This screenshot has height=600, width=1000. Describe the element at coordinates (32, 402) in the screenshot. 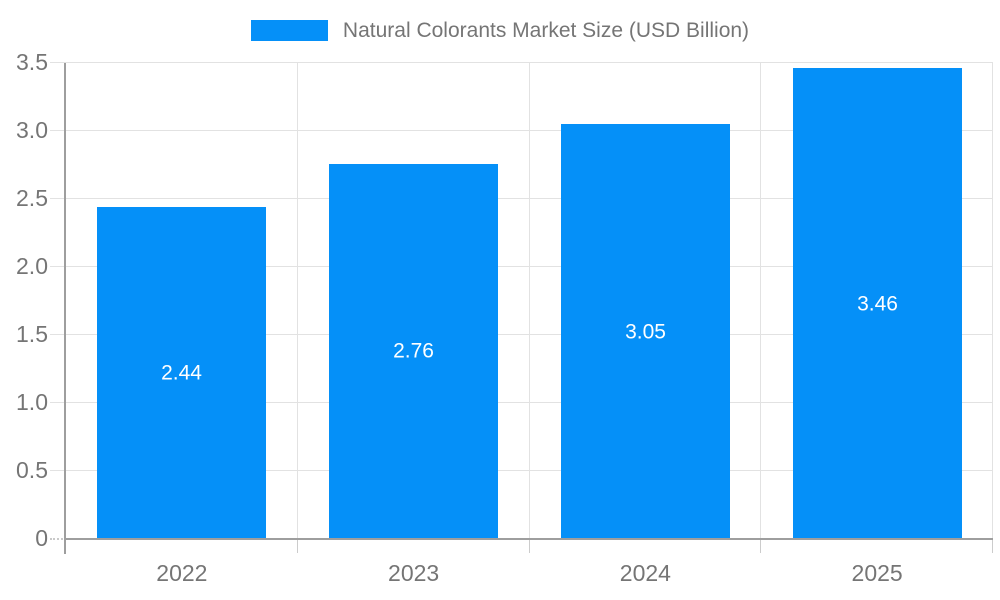

I see `y-tick-label: 1.0` at that location.